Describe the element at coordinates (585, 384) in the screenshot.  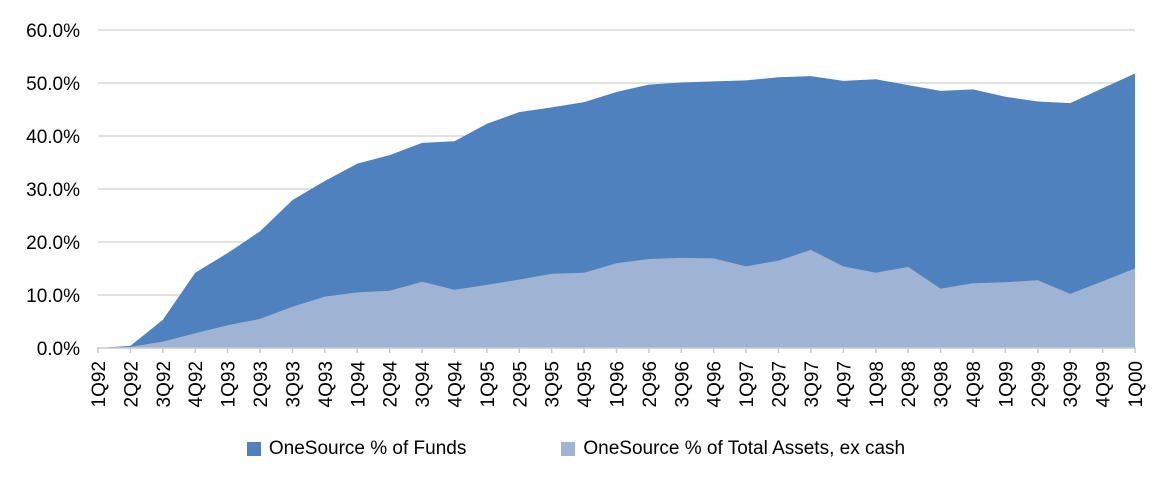
I see `x-axis-label: 4Q95` at that location.